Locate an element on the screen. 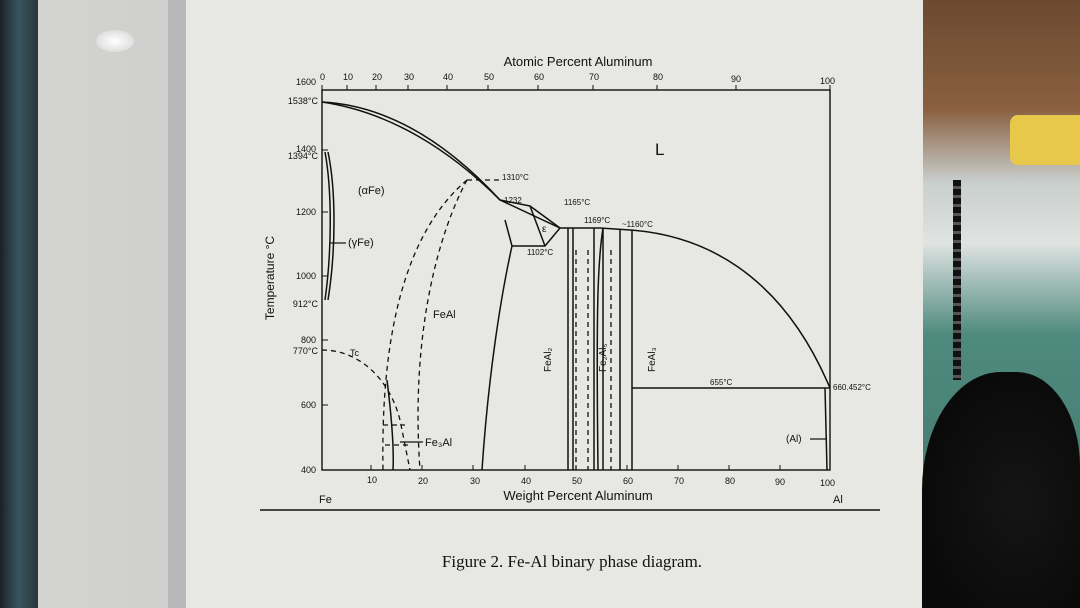  label-1165: 1165°C is located at coordinates (577, 202).